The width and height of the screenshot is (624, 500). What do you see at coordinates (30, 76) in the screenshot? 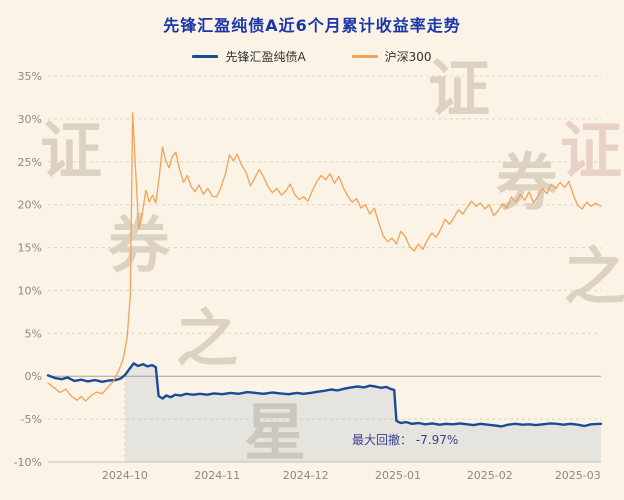
I see `svg-text: 35%` at bounding box center [30, 76].